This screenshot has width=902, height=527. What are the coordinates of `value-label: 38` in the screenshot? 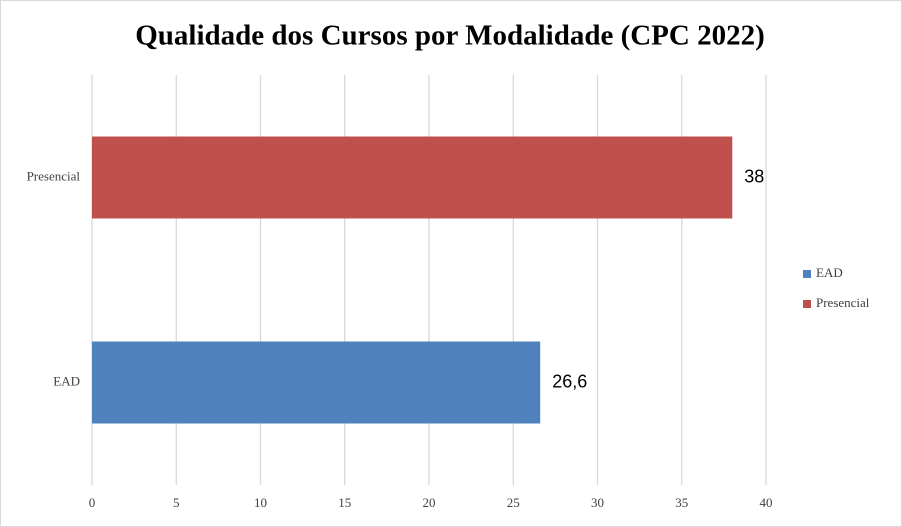 It's located at (754, 176).